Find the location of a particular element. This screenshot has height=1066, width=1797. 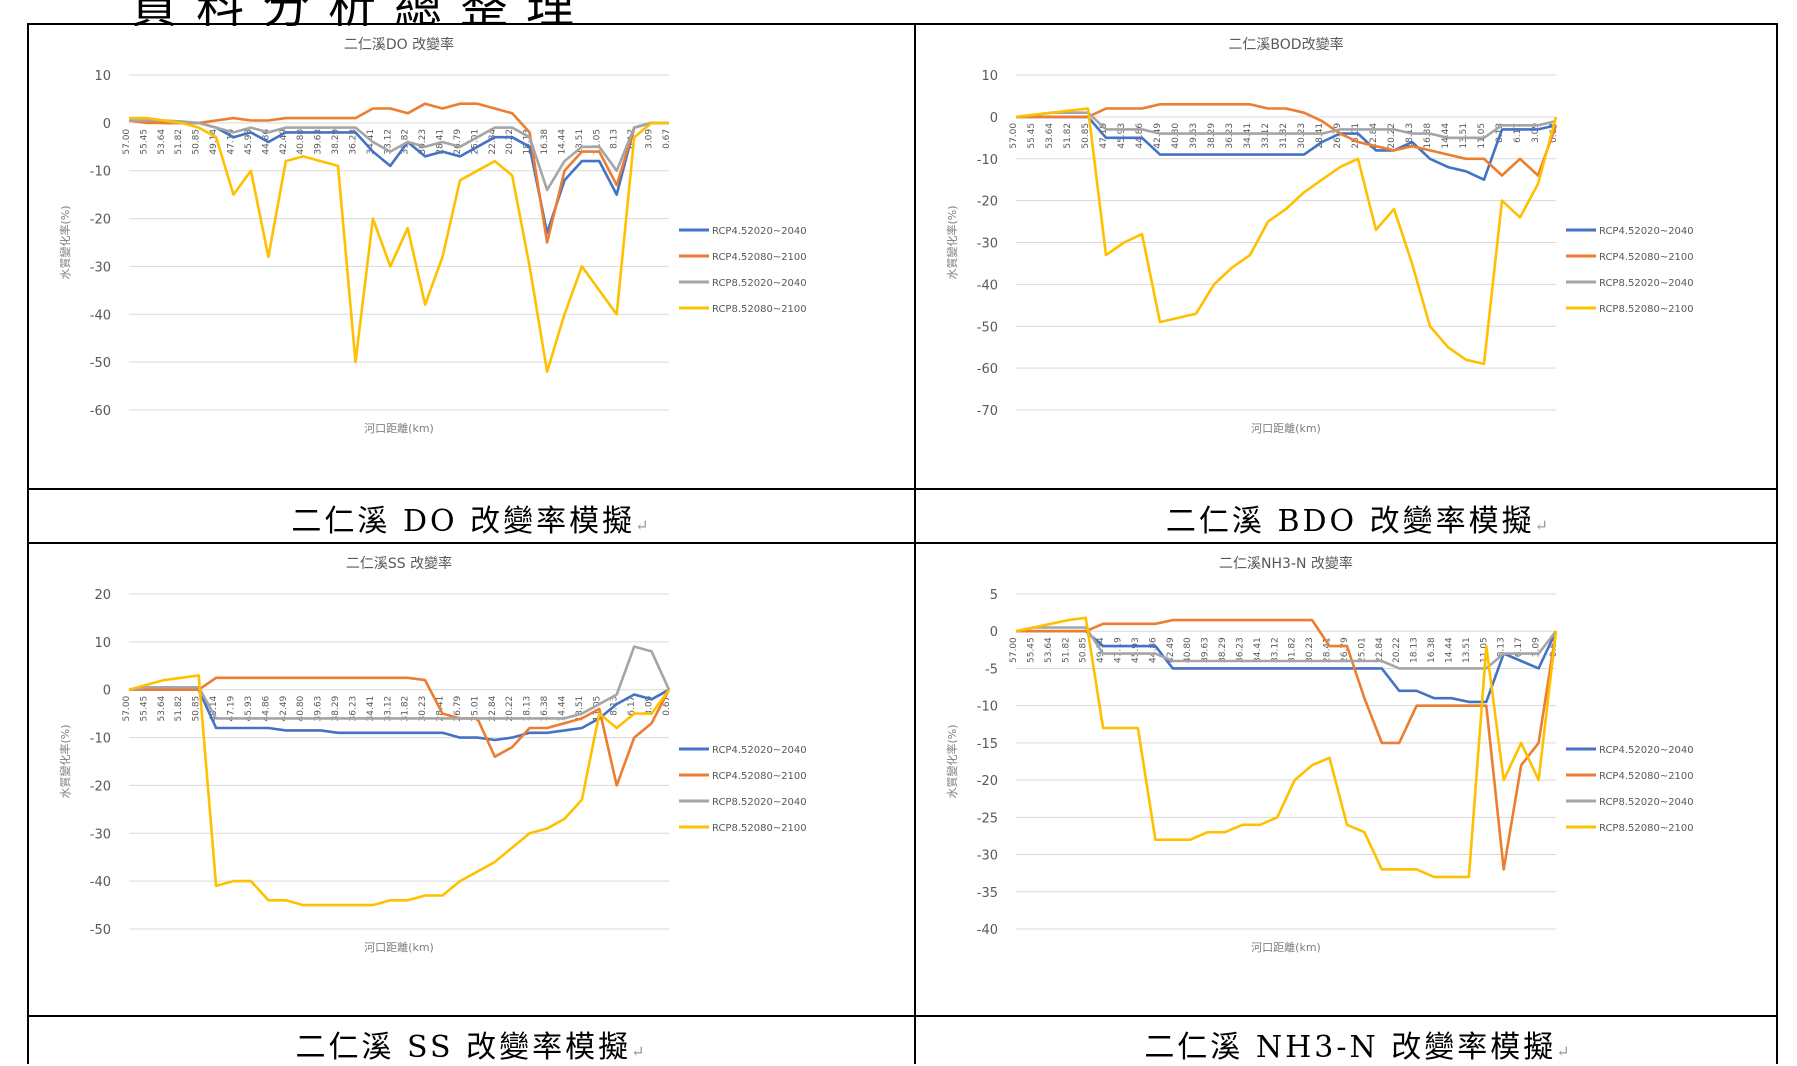

chart-title: 二仁溪SS 改變率 is located at coordinates (399, 563).